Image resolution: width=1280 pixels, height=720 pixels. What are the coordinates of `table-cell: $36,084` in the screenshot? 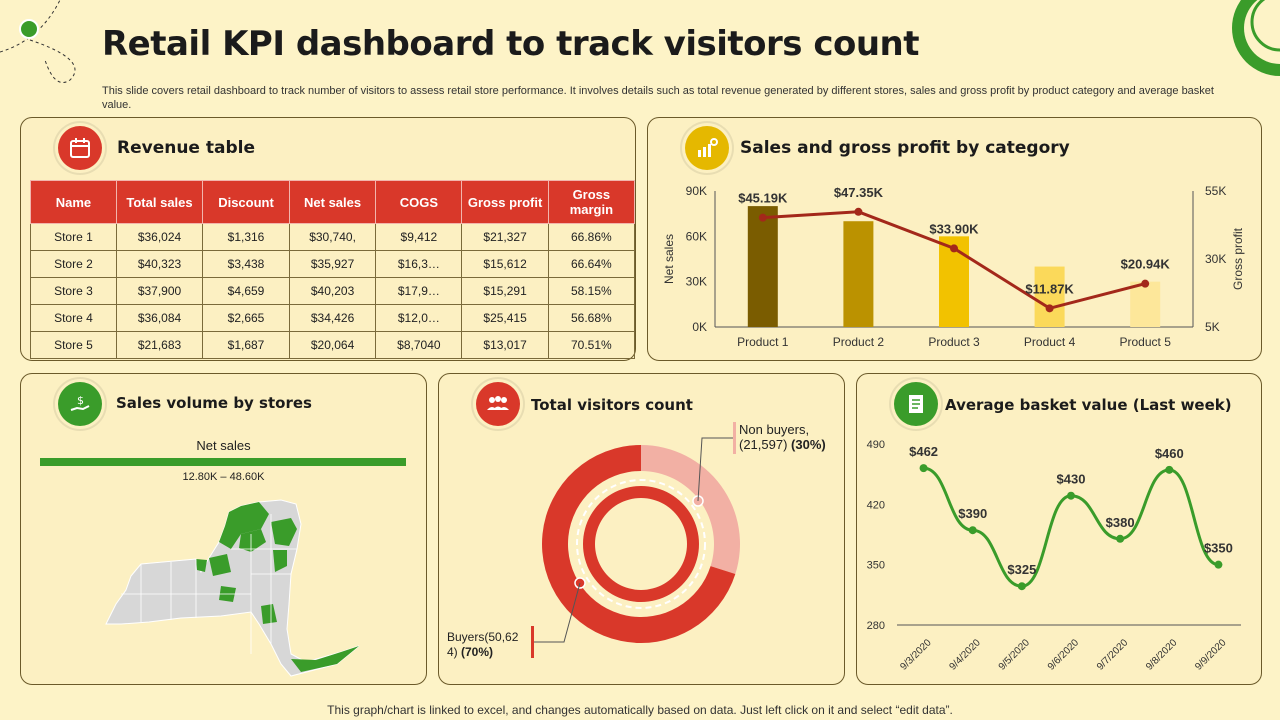 It's located at (159, 318).